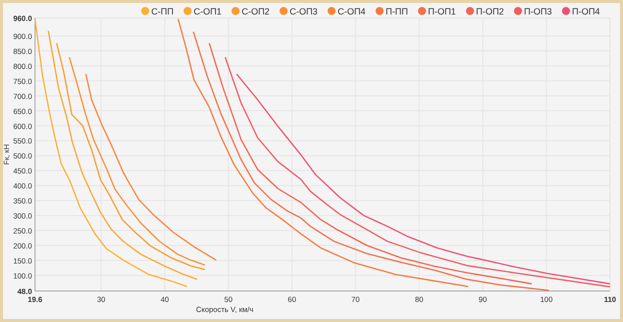  Describe the element at coordinates (352, 11) in the screenshot. I see `legend-label: С-ОП4` at that location.